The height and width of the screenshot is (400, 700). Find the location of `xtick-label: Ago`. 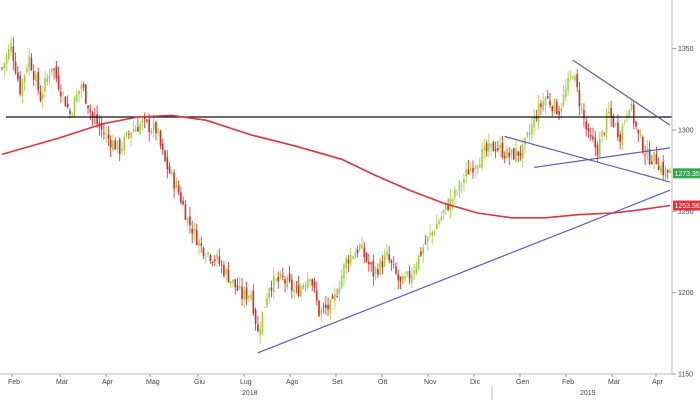

xtick-label: Ago is located at coordinates (292, 382).